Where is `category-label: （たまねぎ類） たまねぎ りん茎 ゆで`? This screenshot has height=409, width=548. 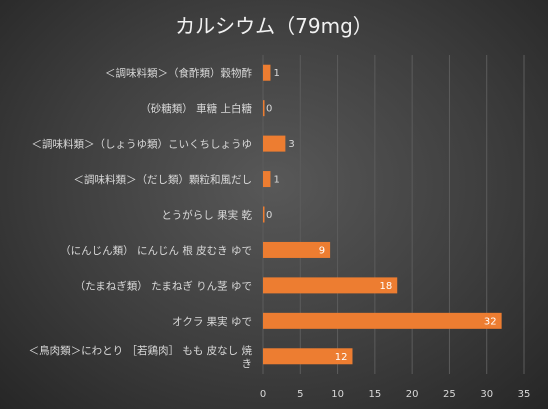
category-label: （たまねぎ類） たまねぎ りん茎 ゆで is located at coordinates (163, 285).